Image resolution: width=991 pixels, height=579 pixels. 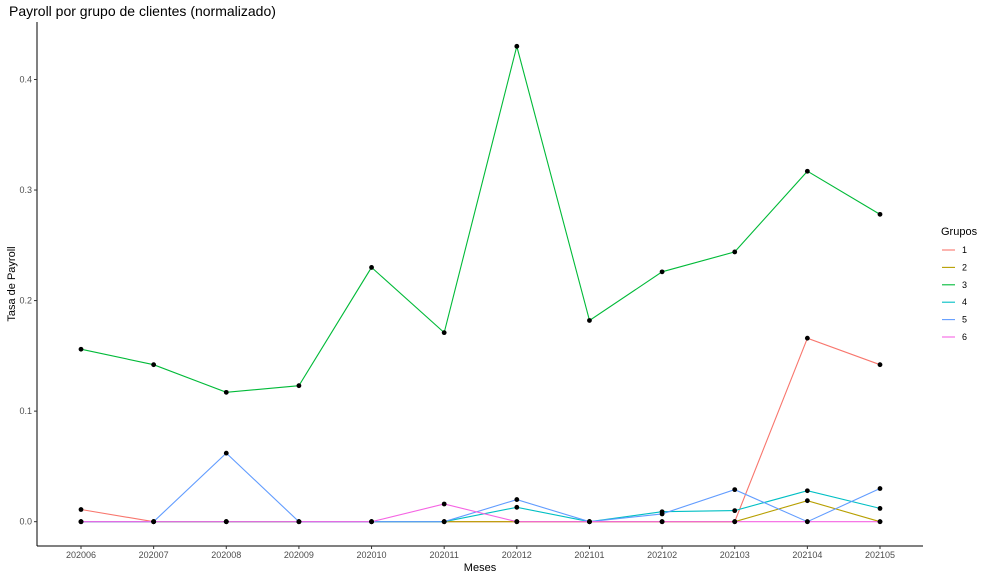 I want to click on x-tick-label: 202007, so click(x=154, y=555).